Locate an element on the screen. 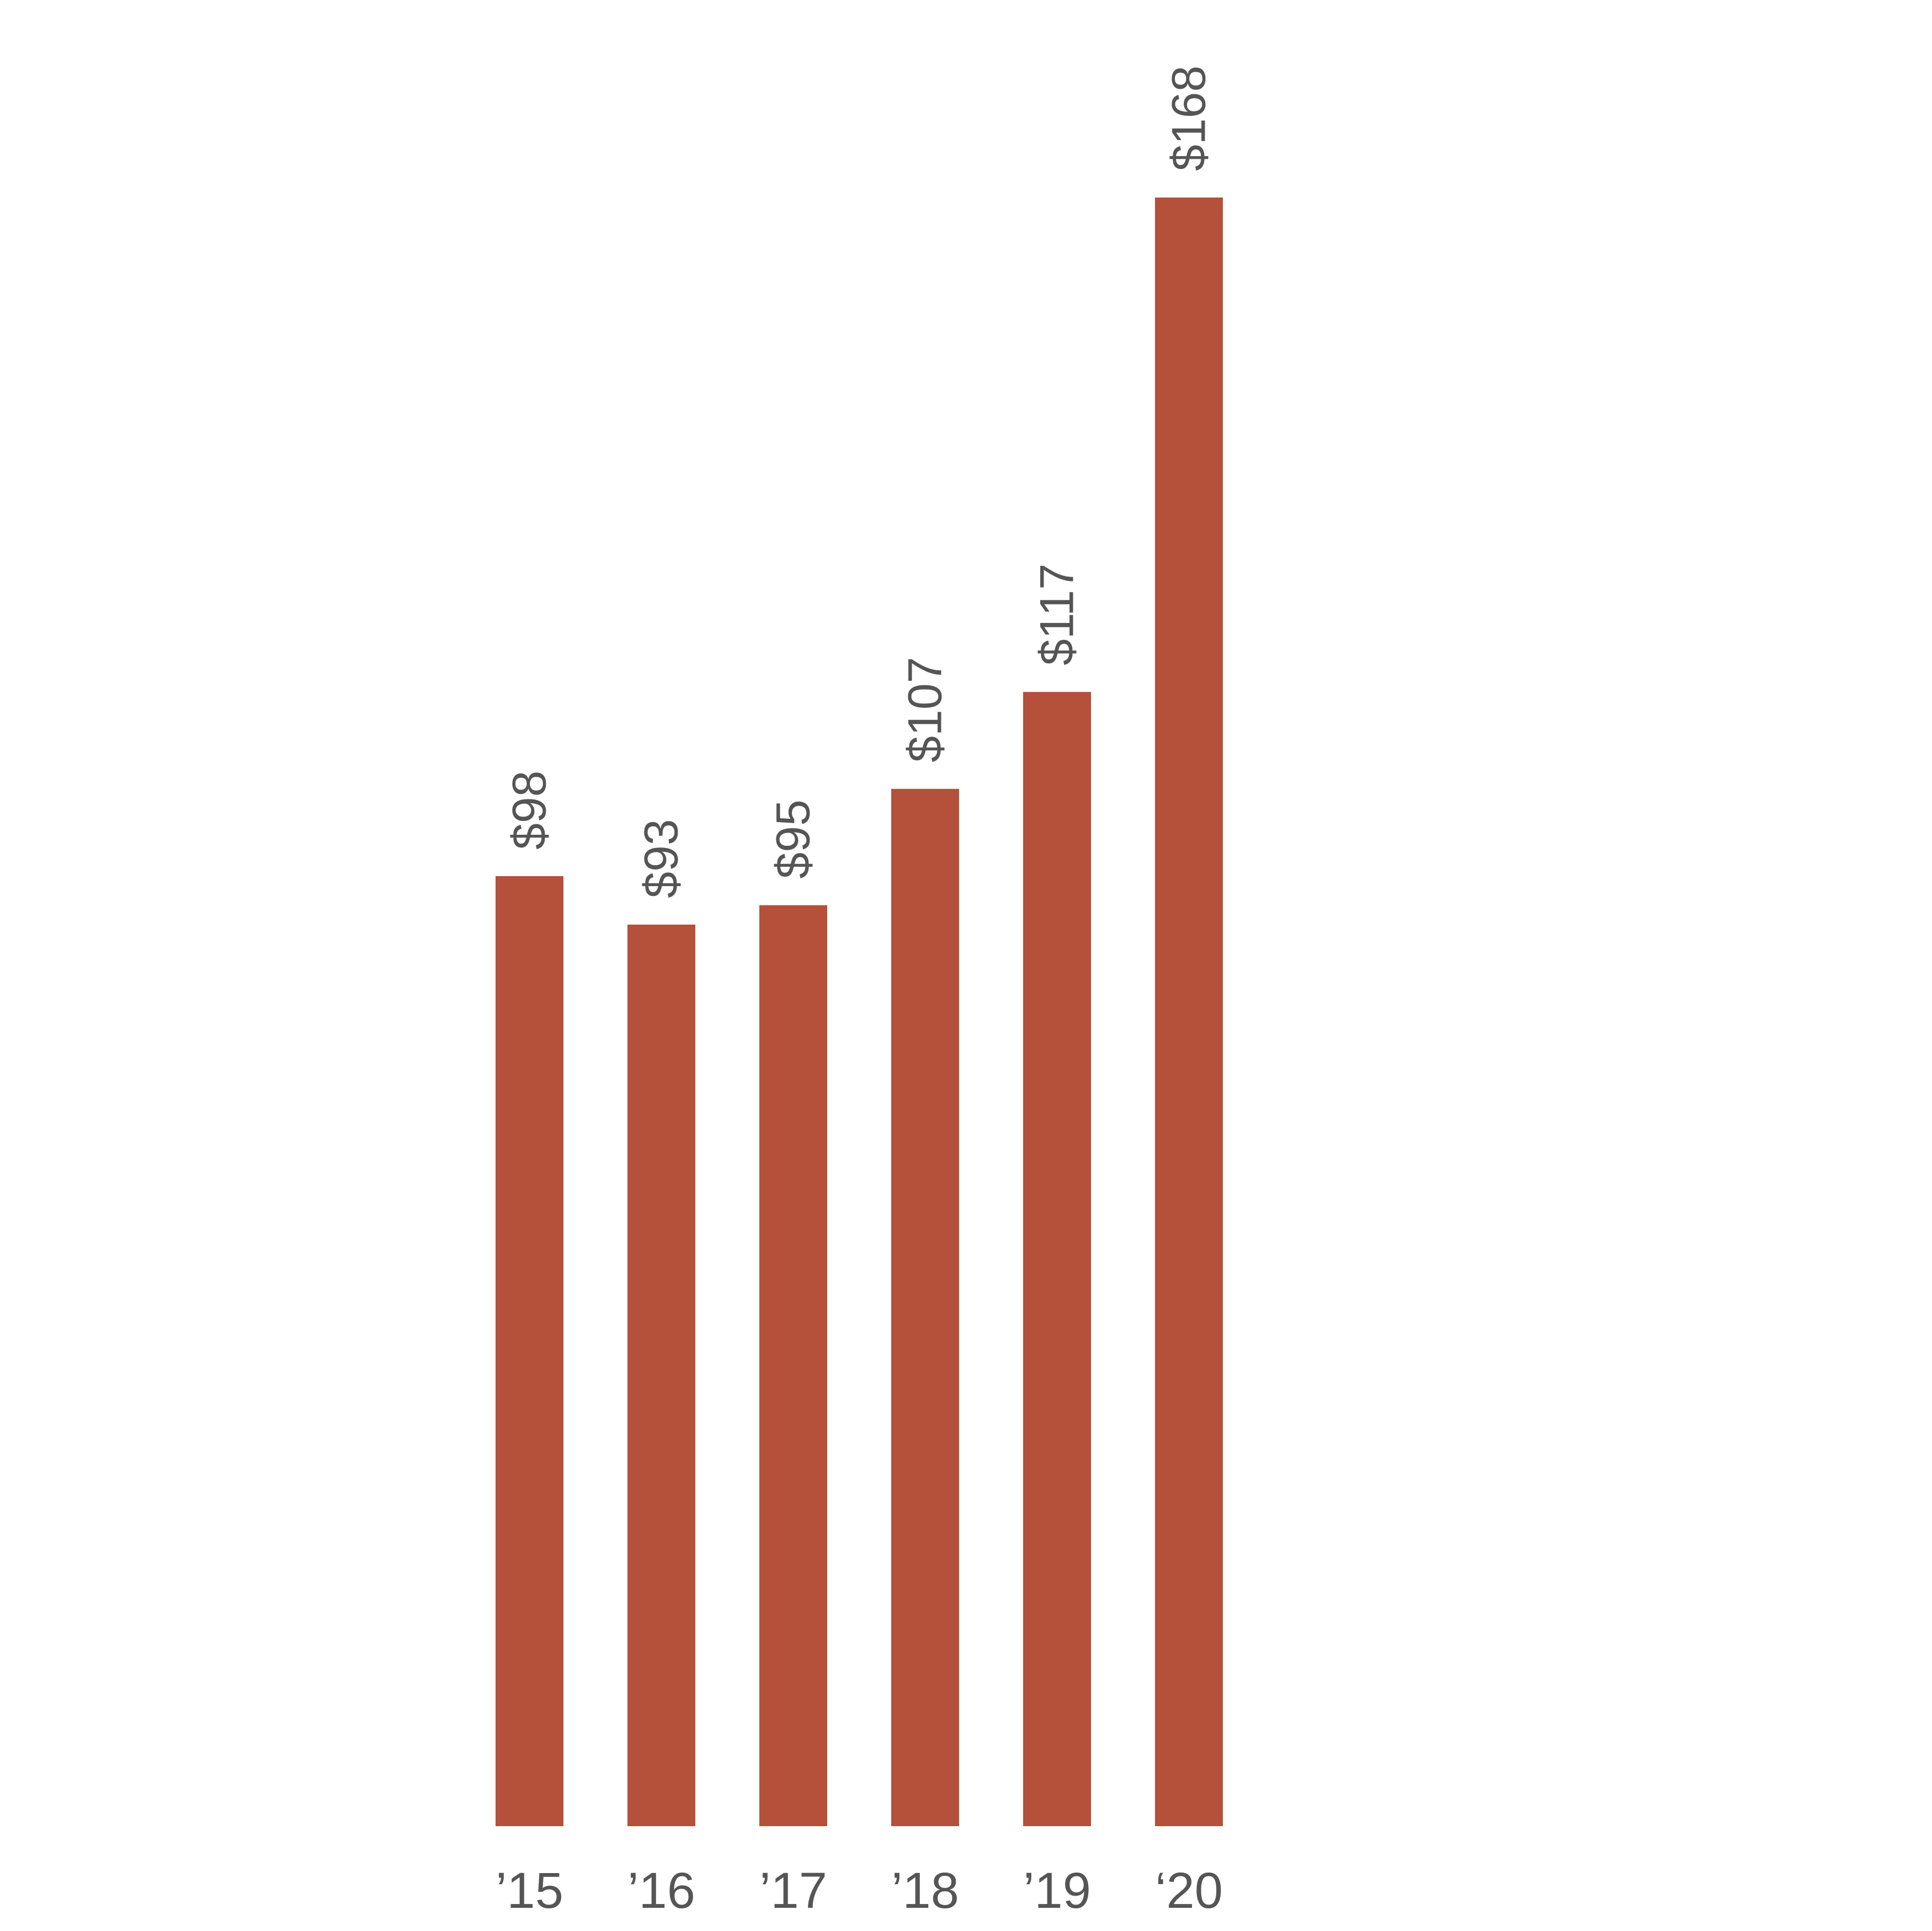  value-label-1: $93 is located at coordinates (661, 858).